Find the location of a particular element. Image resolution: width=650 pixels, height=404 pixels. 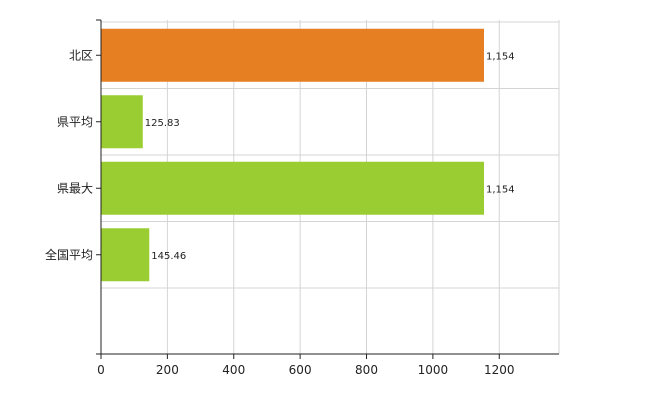

x-tick-label: 400 is located at coordinates (233, 370).